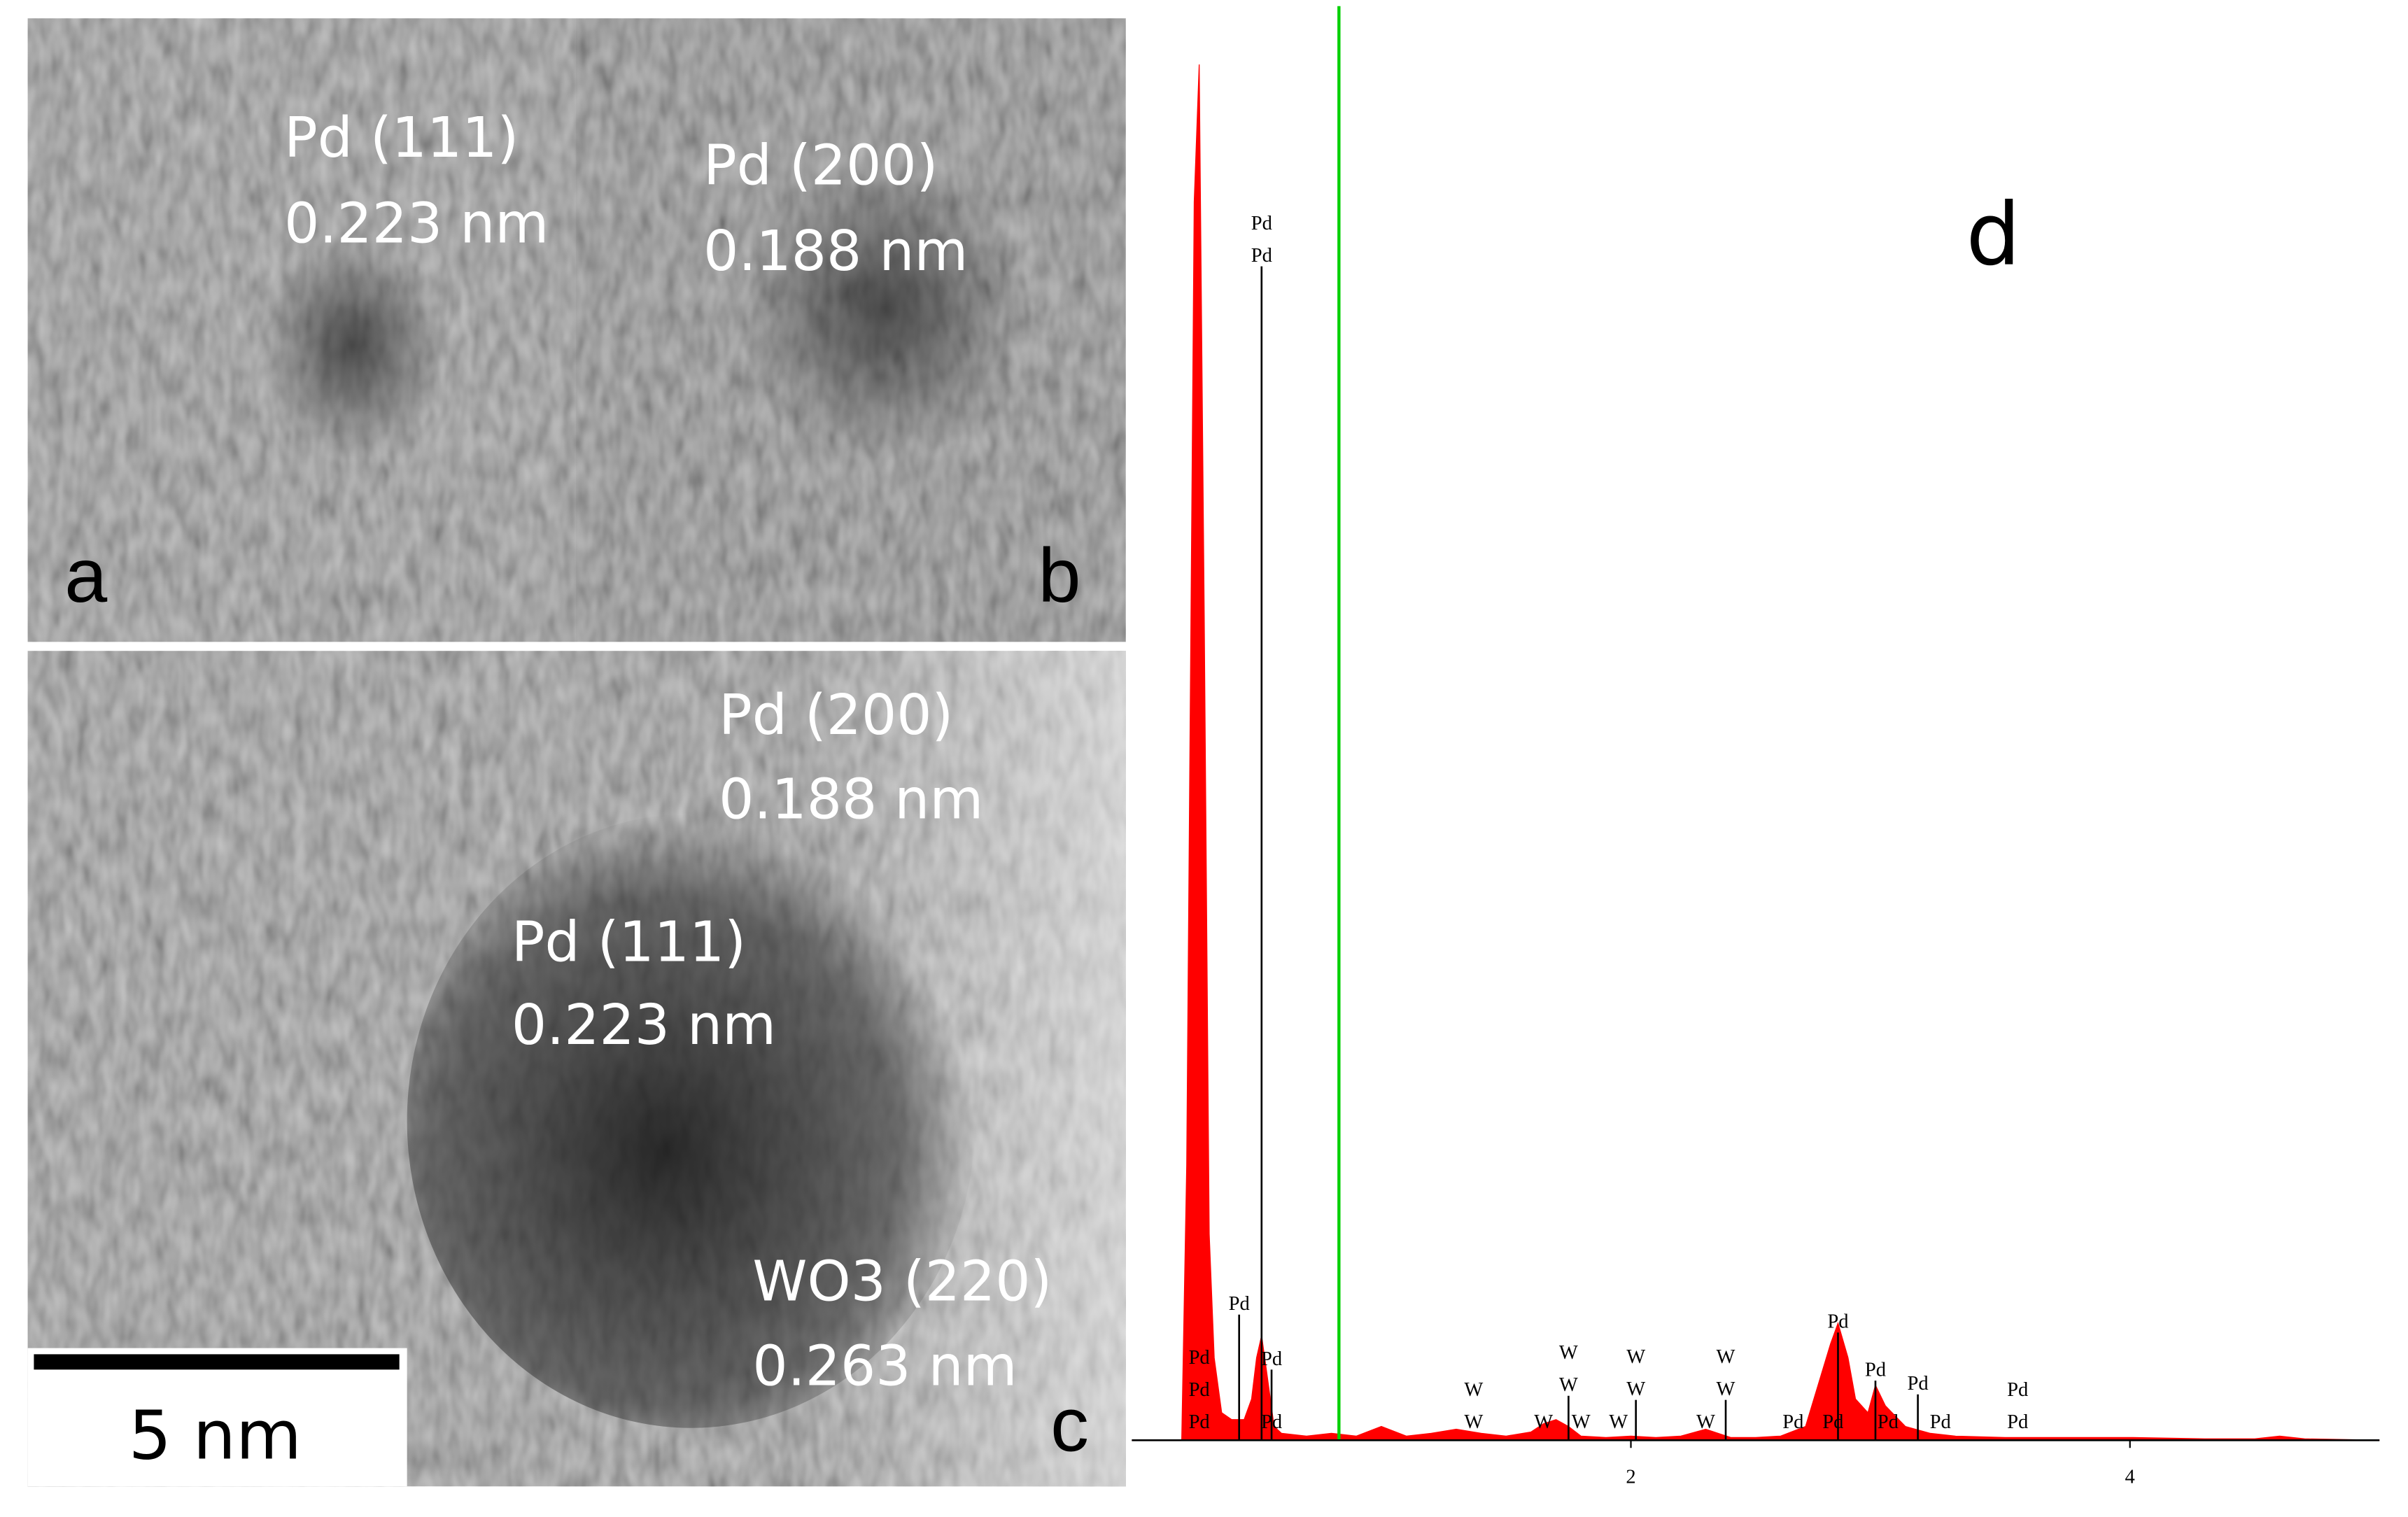  Describe the element at coordinates (902, 1282) in the screenshot. I see `annotation: WO3 (220)` at that location.